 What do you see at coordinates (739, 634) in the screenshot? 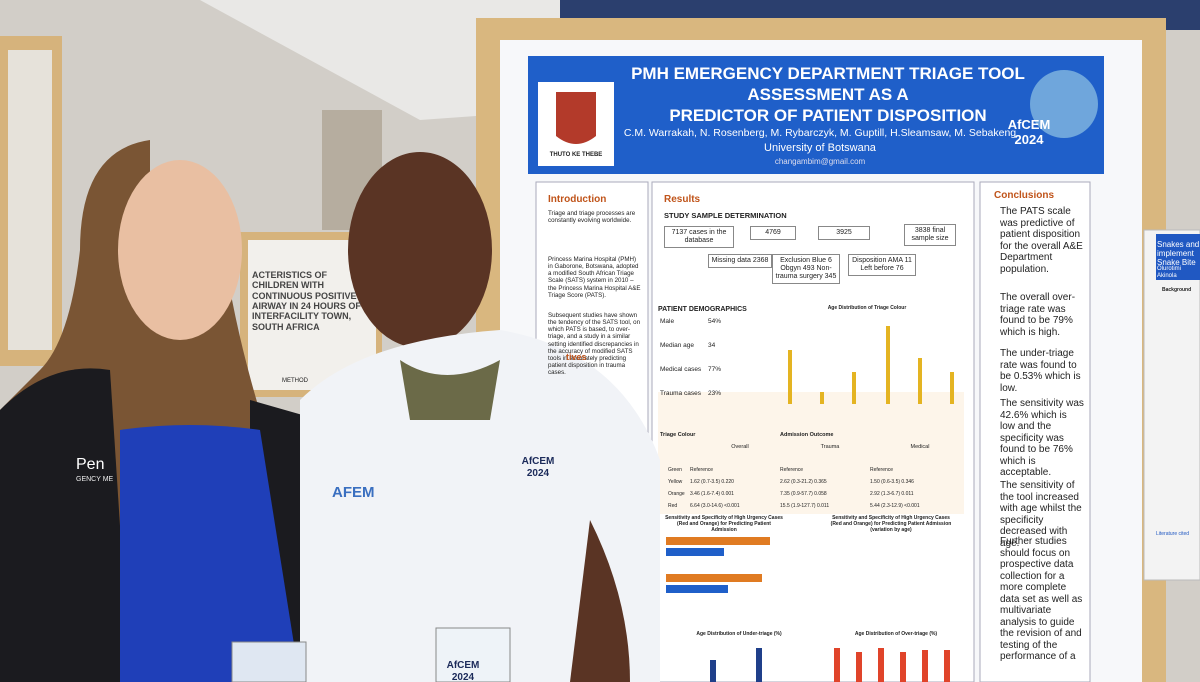
I see `chart-title: Age Distribution of Under-triage (%)` at bounding box center [739, 634].